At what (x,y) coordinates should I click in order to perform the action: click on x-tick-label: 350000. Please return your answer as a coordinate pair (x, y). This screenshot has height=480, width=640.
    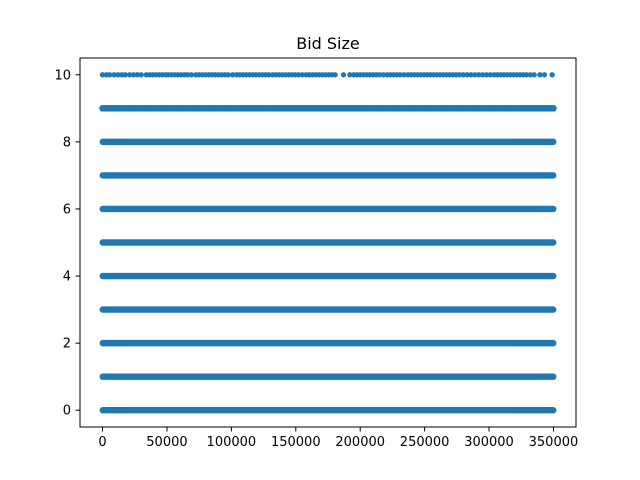
    Looking at the image, I should click on (554, 442).